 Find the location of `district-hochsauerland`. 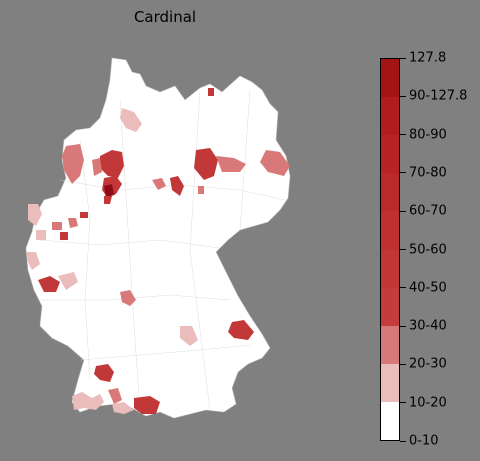

district-hochsauerland is located at coordinates (84, 215).